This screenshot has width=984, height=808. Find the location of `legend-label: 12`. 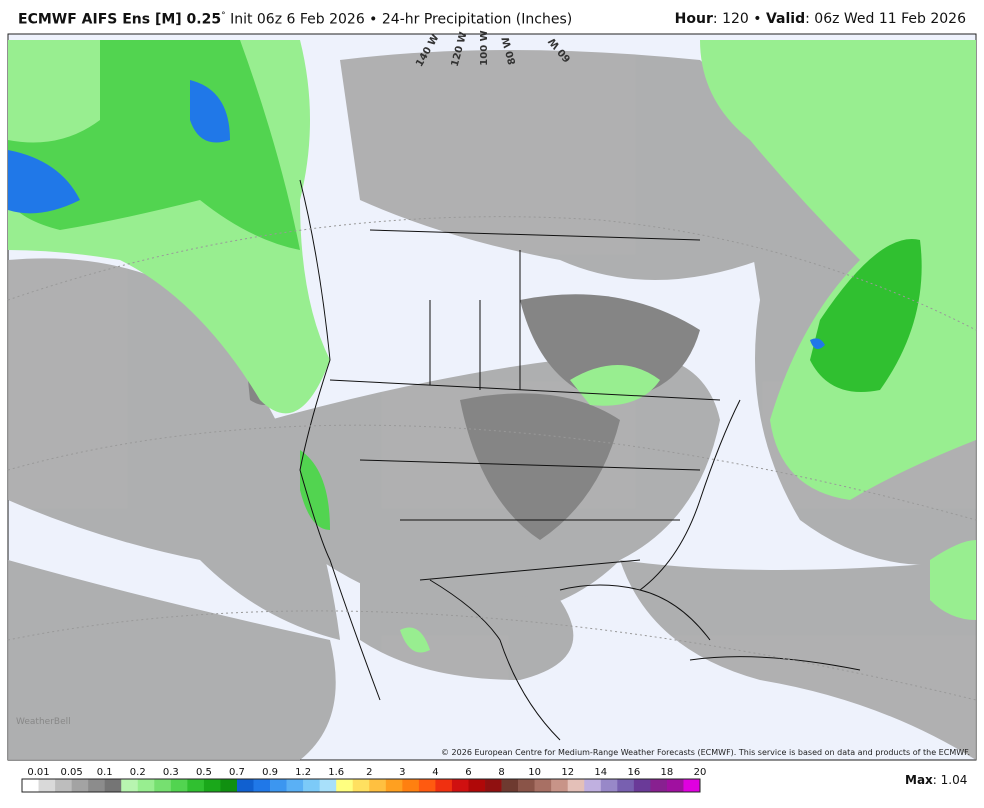

legend-label: 12 is located at coordinates (567, 772).